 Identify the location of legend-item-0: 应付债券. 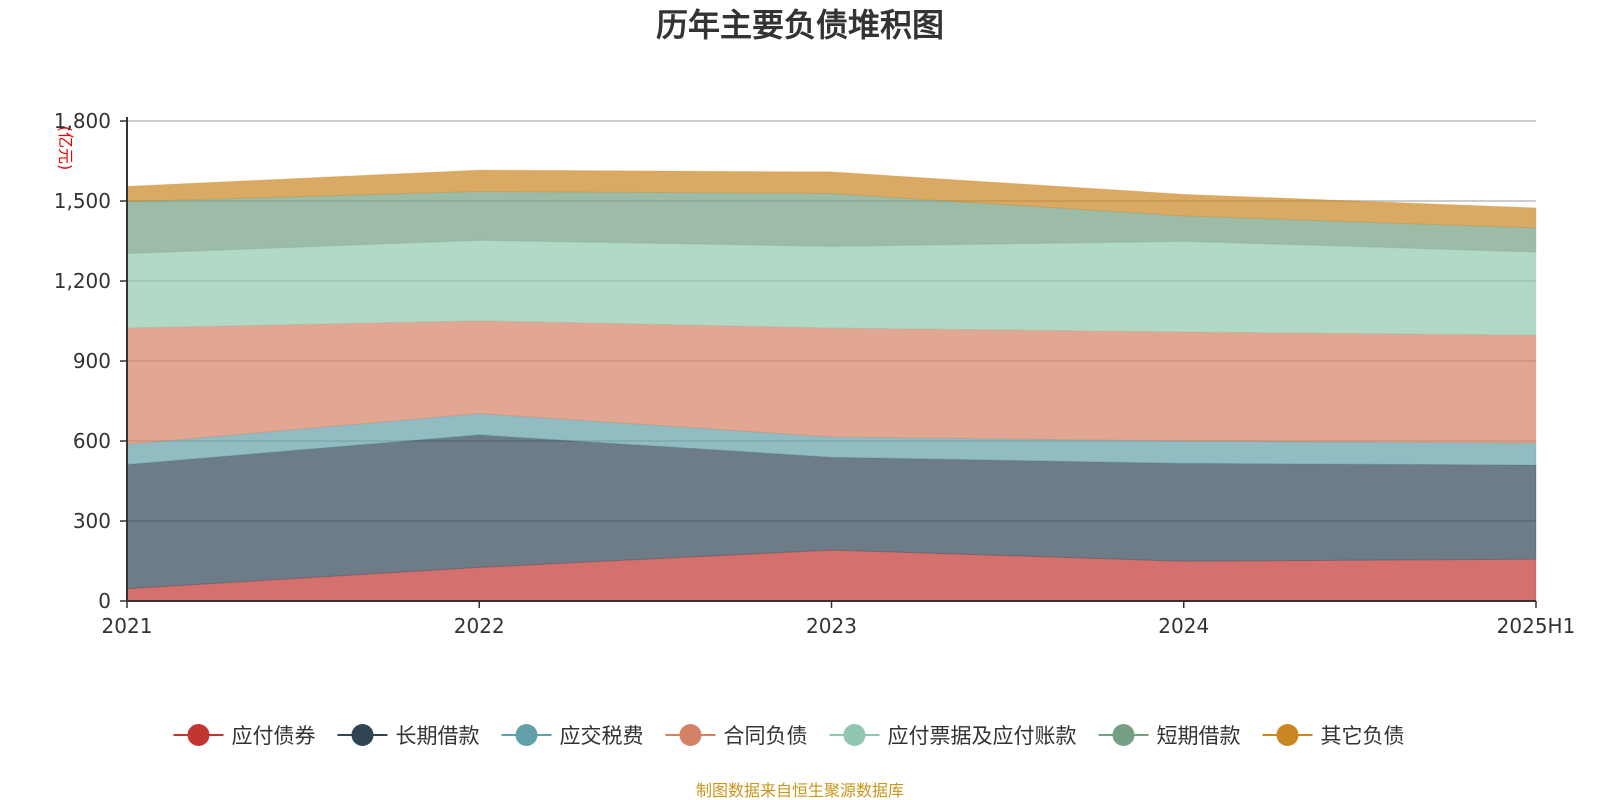
(244, 736).